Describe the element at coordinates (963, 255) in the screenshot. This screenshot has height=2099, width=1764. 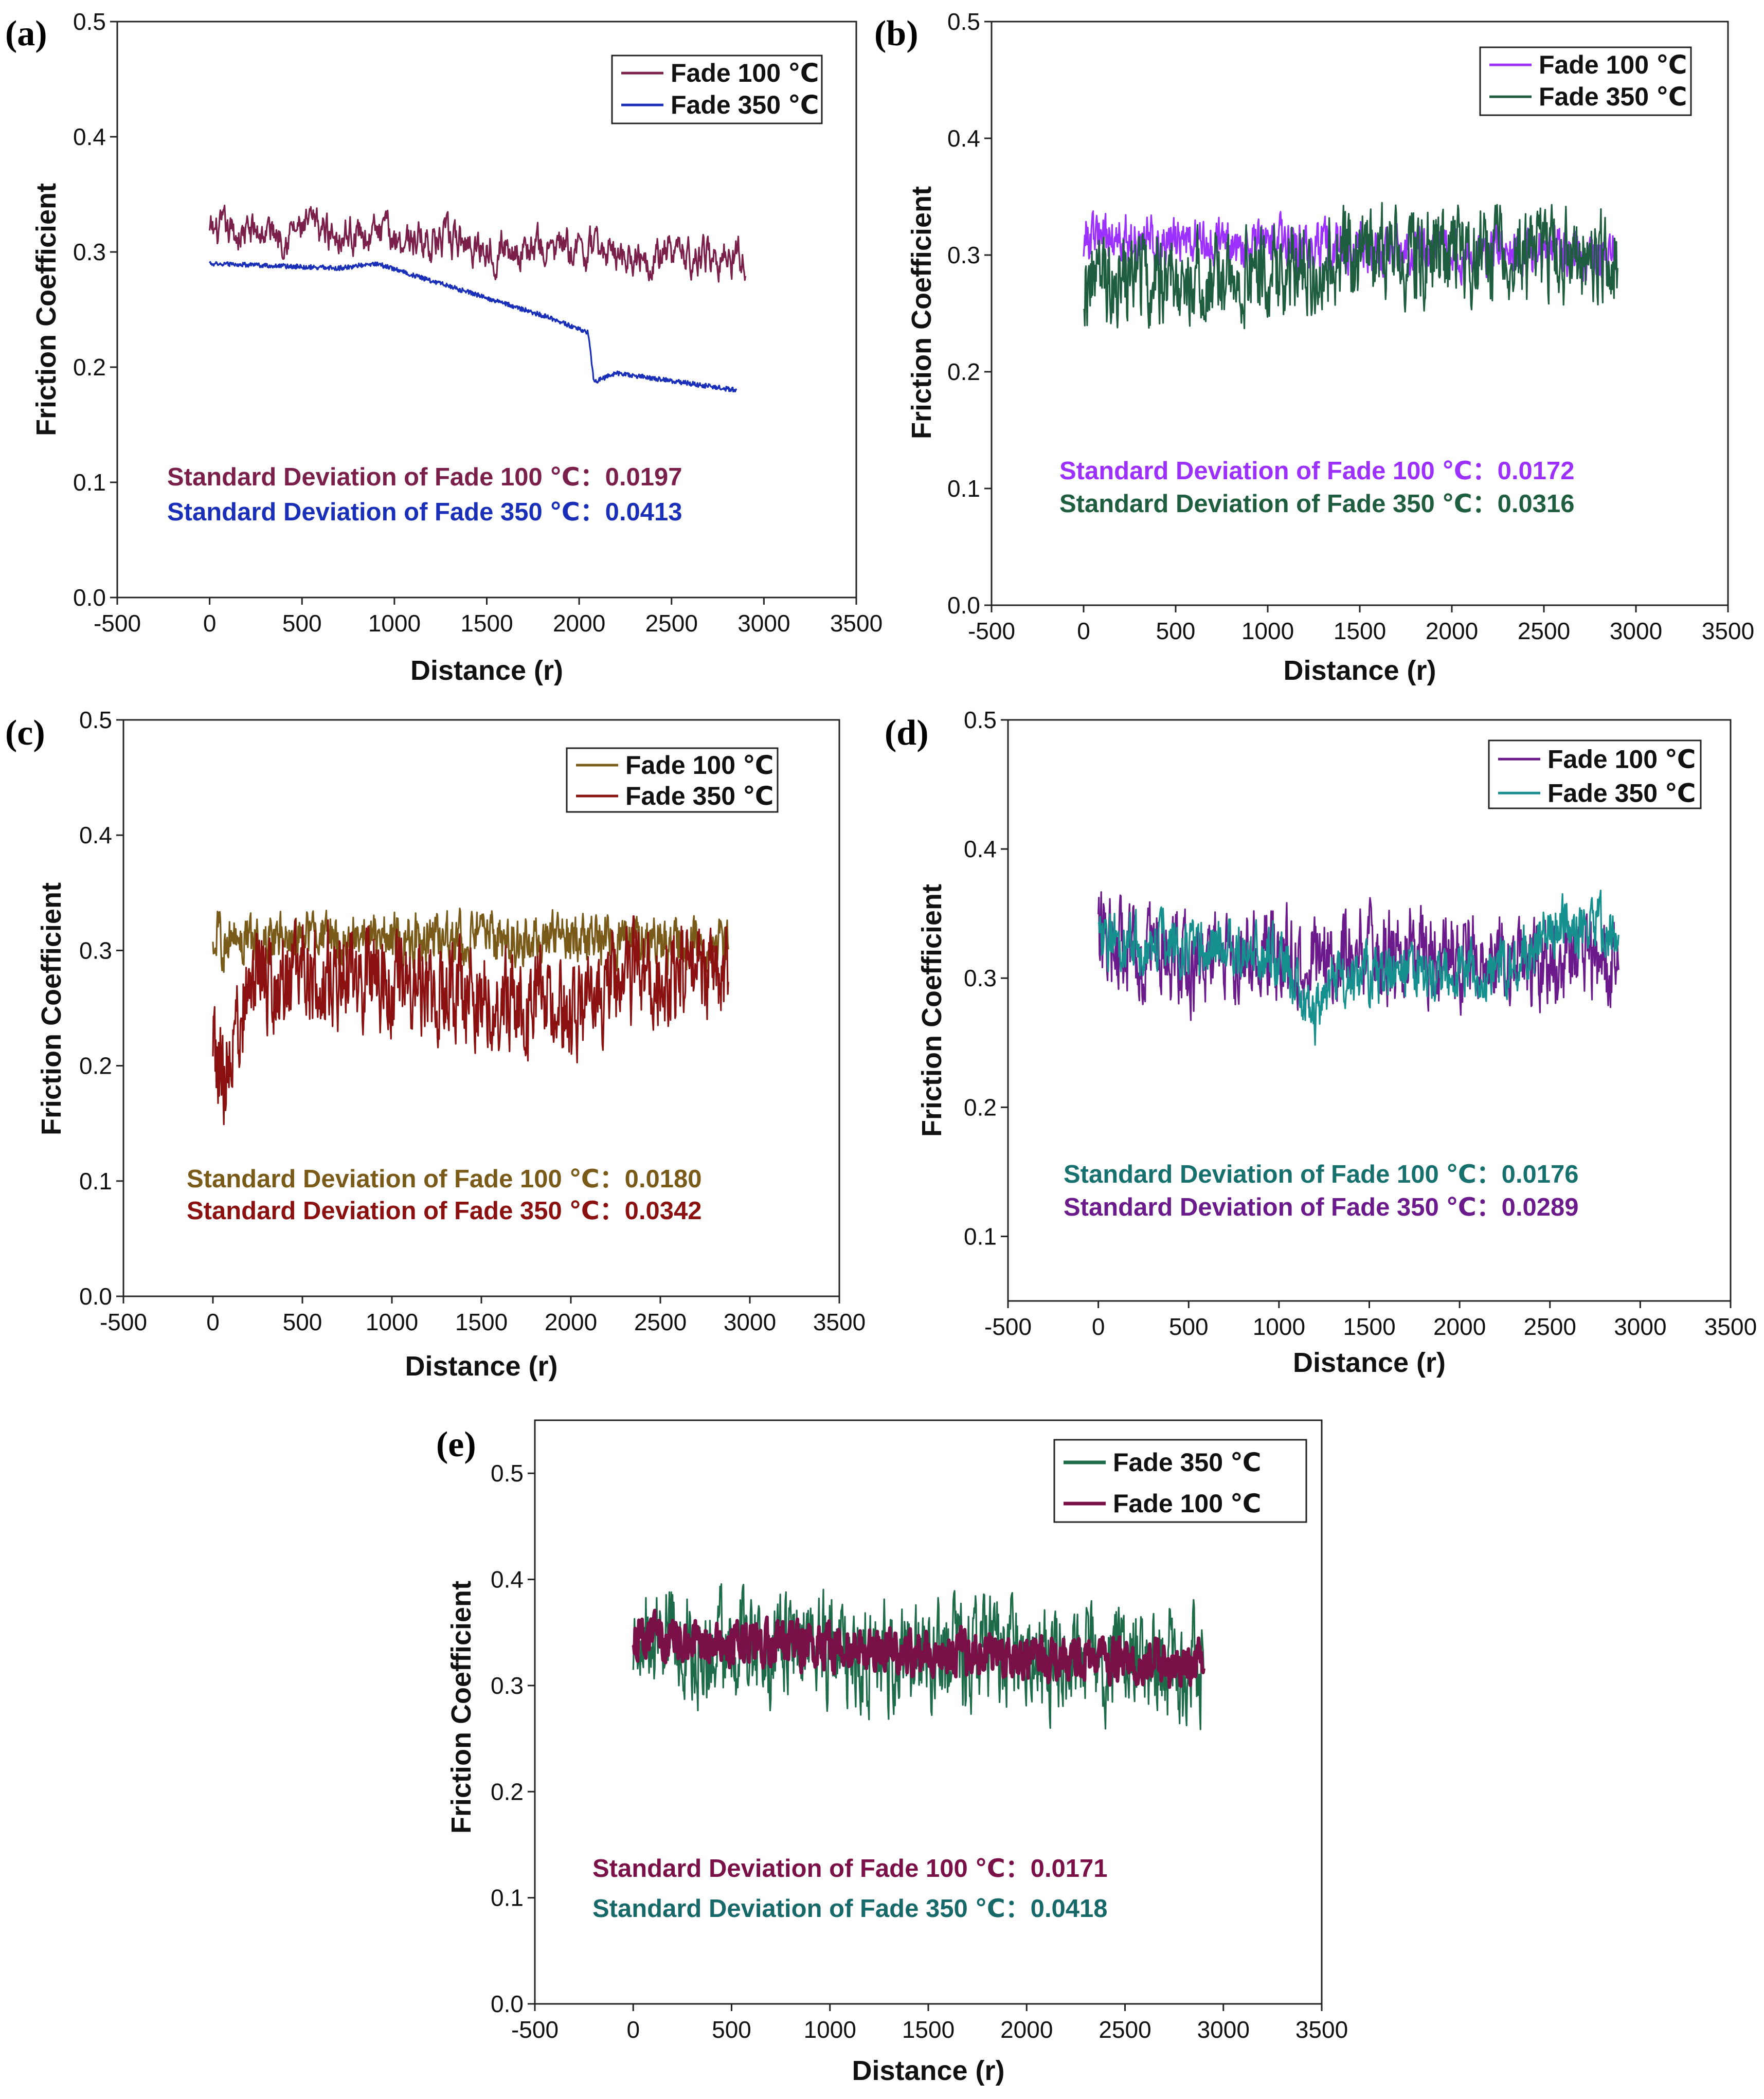
I see `panel-b-y-tick-label: 0.3` at that location.